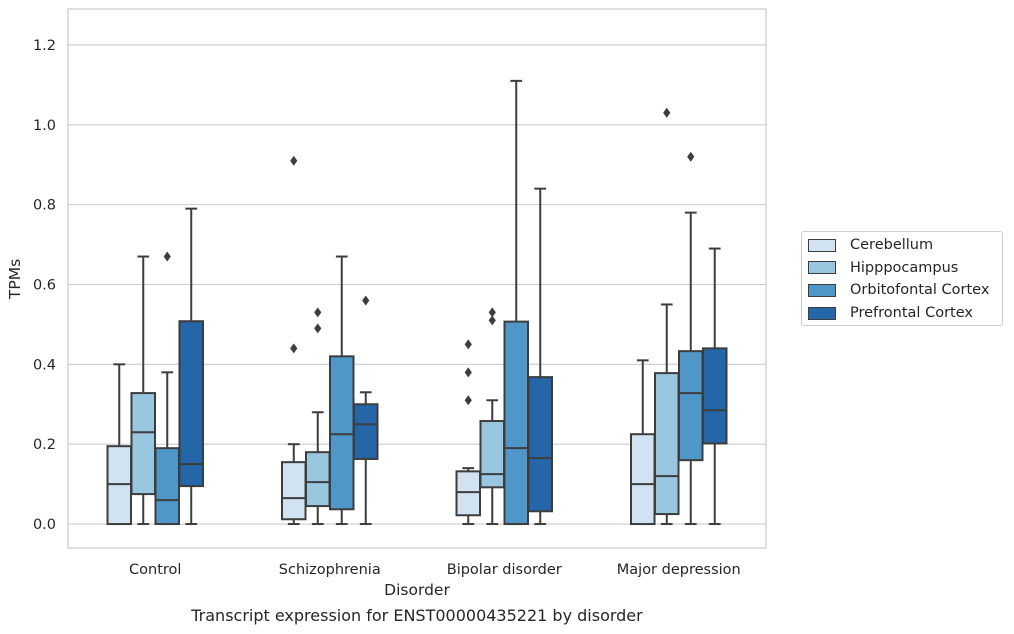  Describe the element at coordinates (330, 570) in the screenshot. I see `x-tick-label: Schizophrenia` at that location.